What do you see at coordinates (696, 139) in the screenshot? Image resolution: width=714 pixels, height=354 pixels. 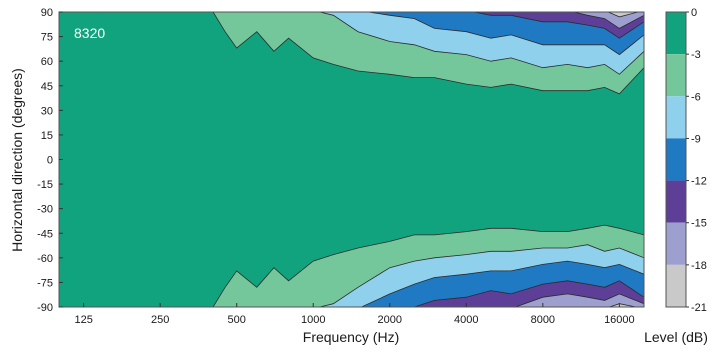 I see `colorbar-tick-label: -9` at bounding box center [696, 139].